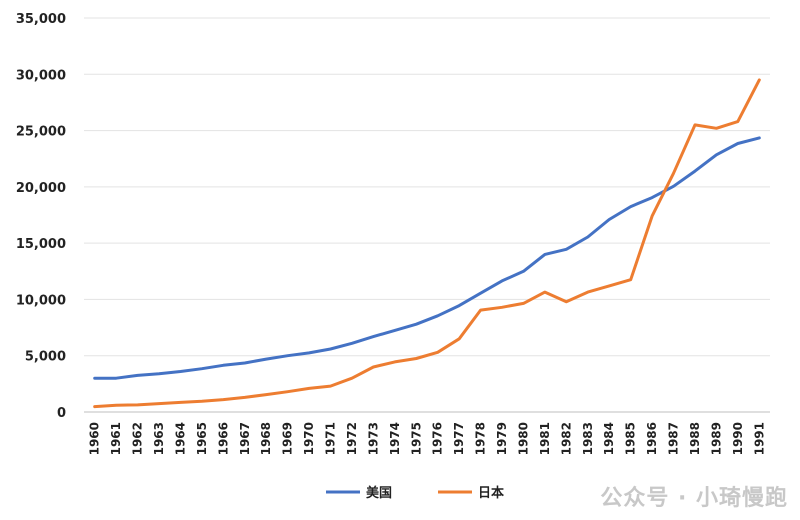 The height and width of the screenshot is (520, 800). I want to click on legend-label: 日本, so click(491, 493).